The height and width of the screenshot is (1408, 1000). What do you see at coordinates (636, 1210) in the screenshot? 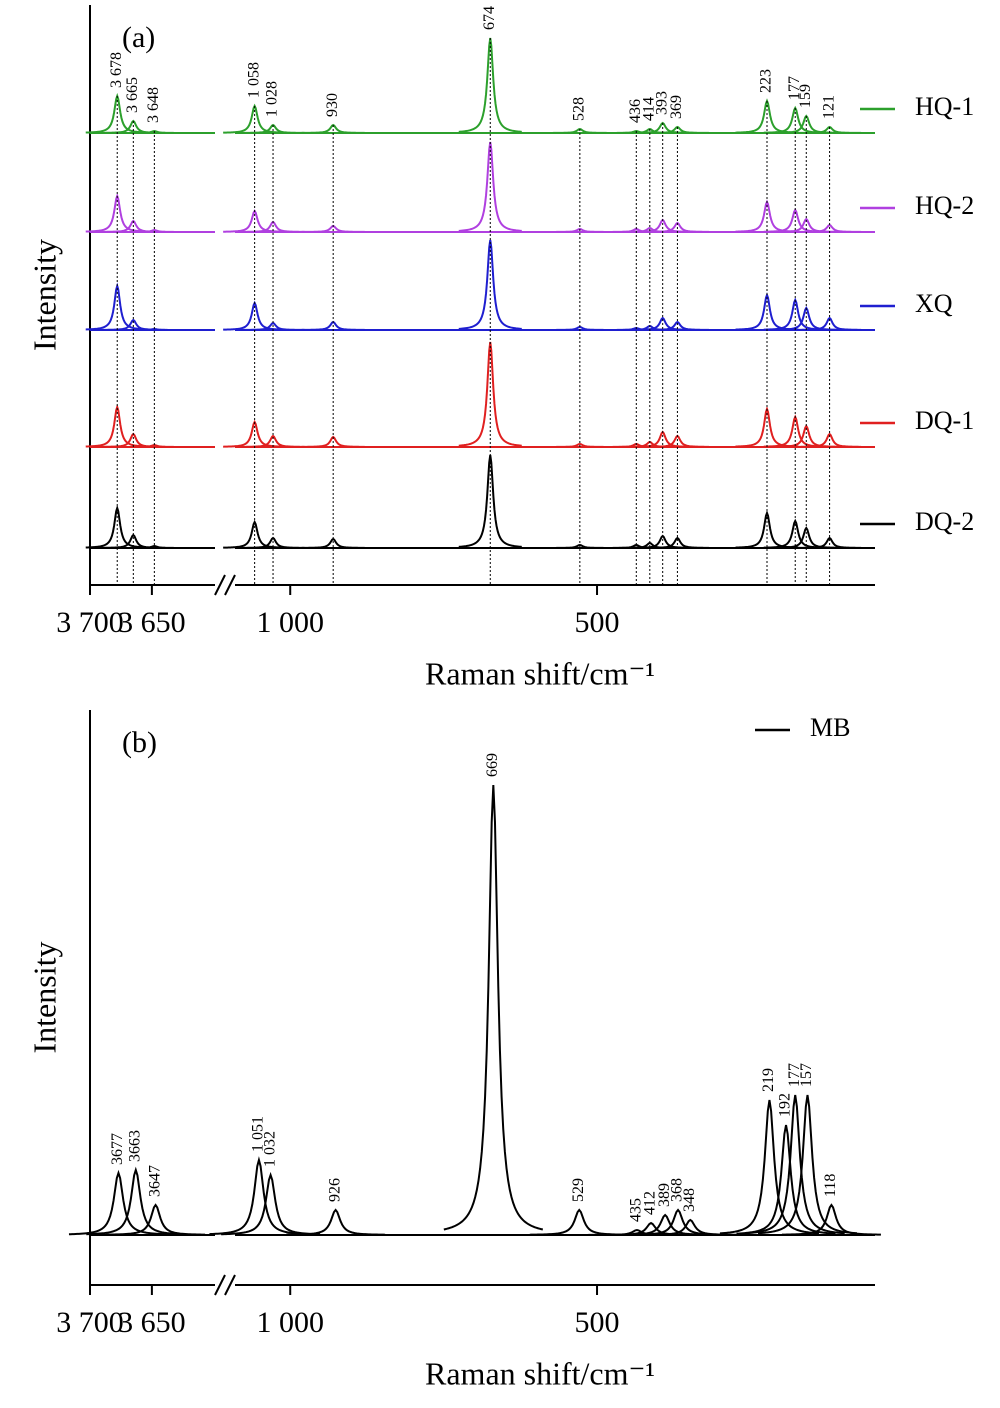
I see `peak-label: 435` at bounding box center [636, 1210].